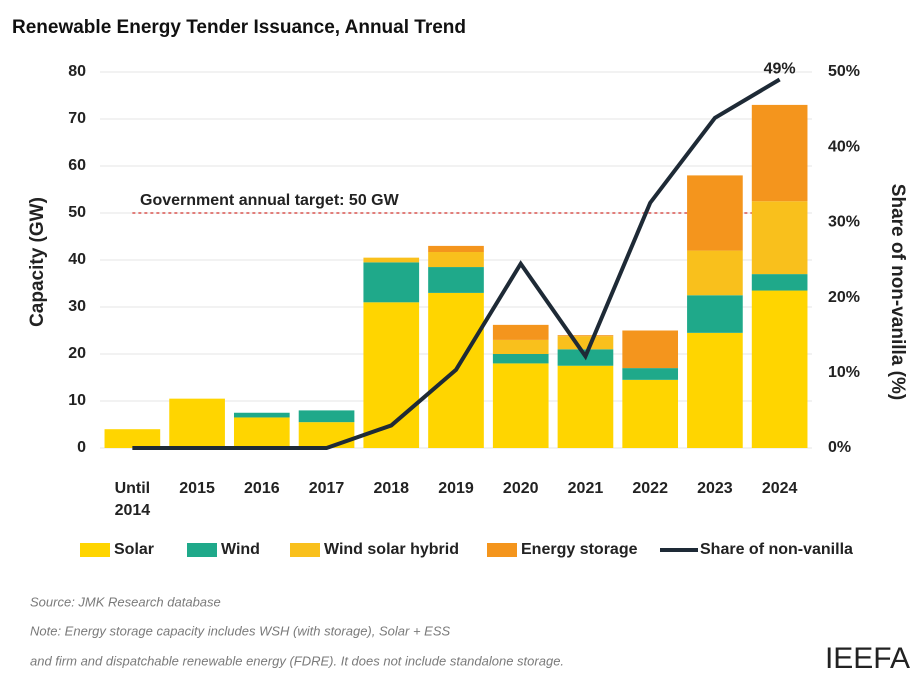 Image resolution: width=919 pixels, height=692 pixels. Describe the element at coordinates (262, 488) in the screenshot. I see `x-tick-label: 2016` at that location.